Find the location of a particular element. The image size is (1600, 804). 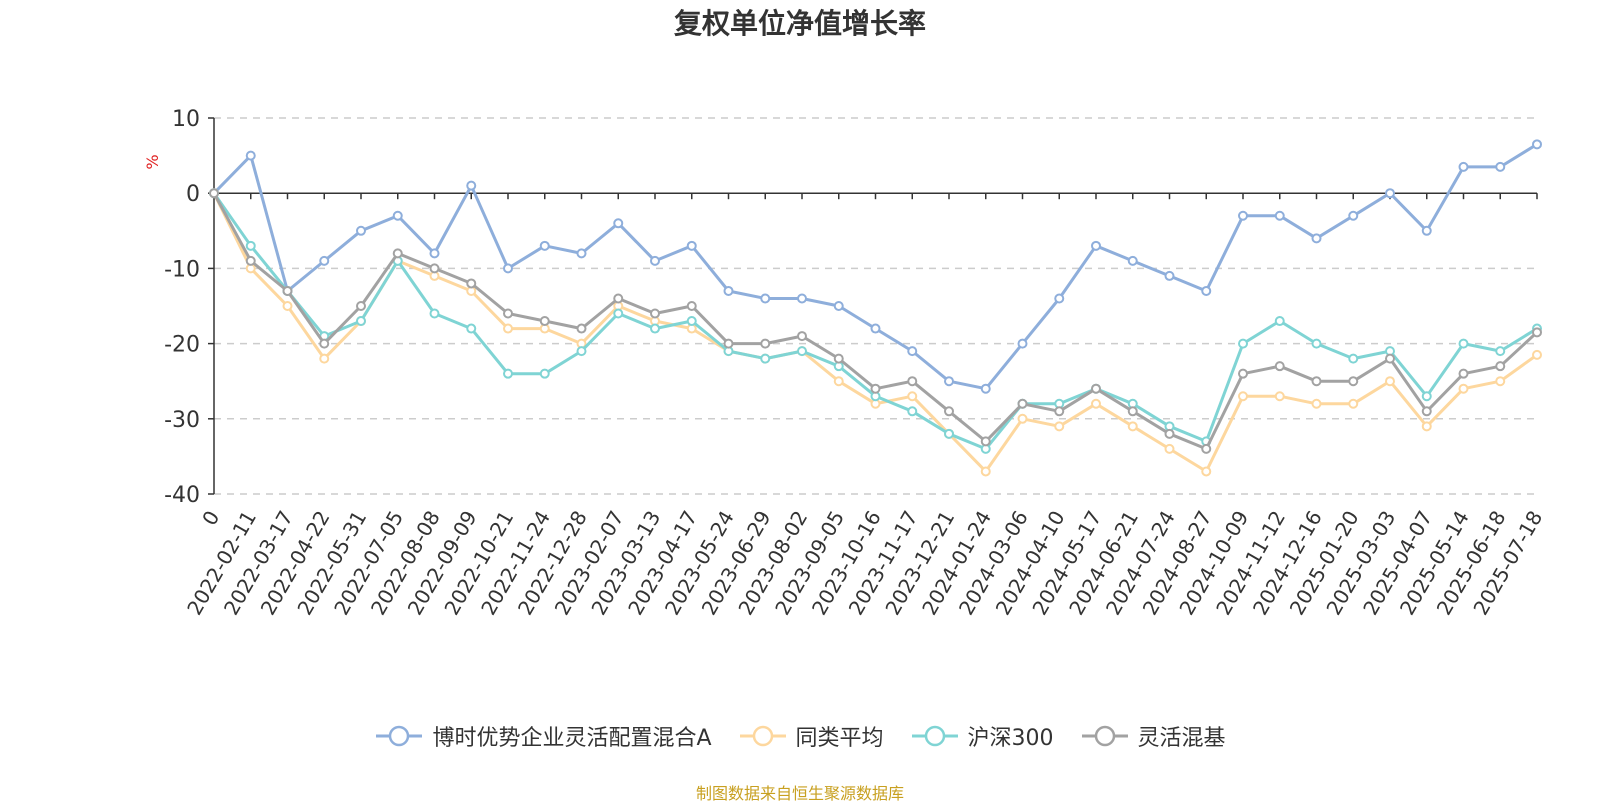

y-tick-label: -20 is located at coordinates (182, 345).